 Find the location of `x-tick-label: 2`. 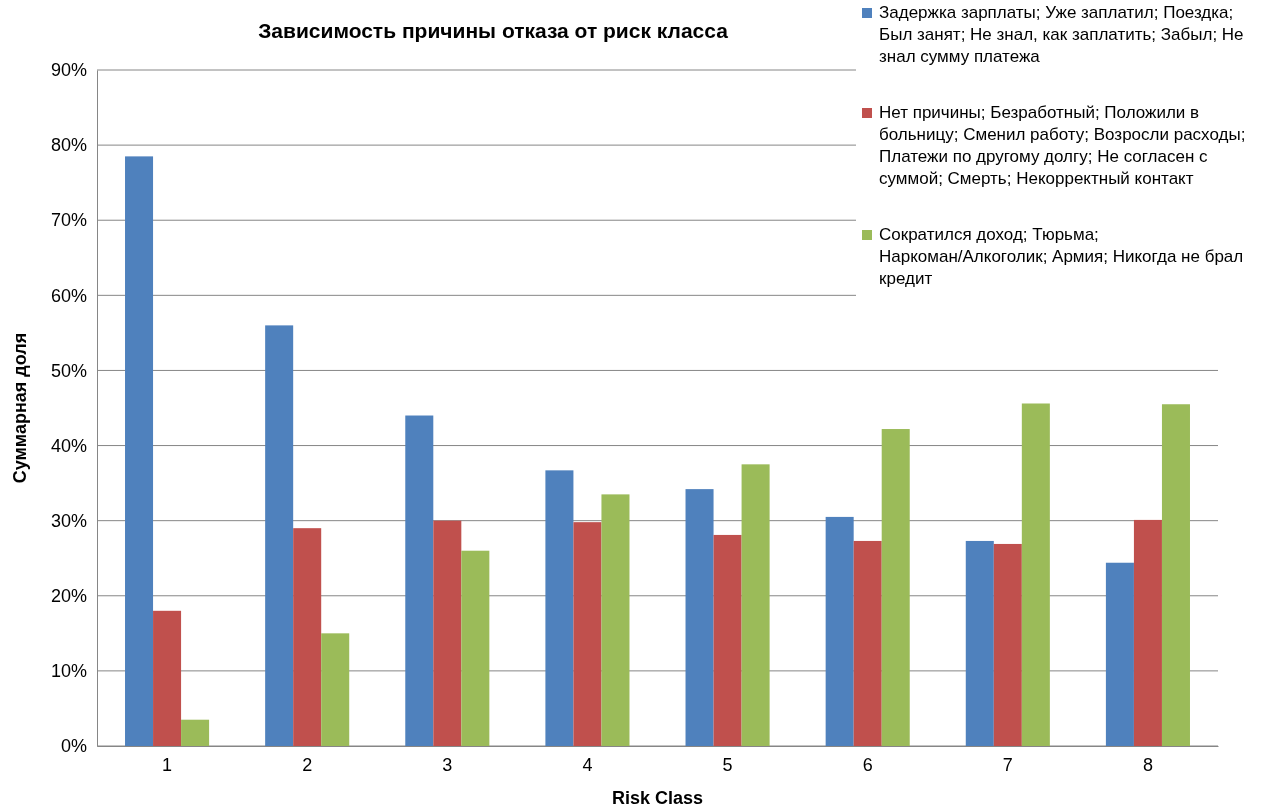

x-tick-label: 2 is located at coordinates (307, 764).